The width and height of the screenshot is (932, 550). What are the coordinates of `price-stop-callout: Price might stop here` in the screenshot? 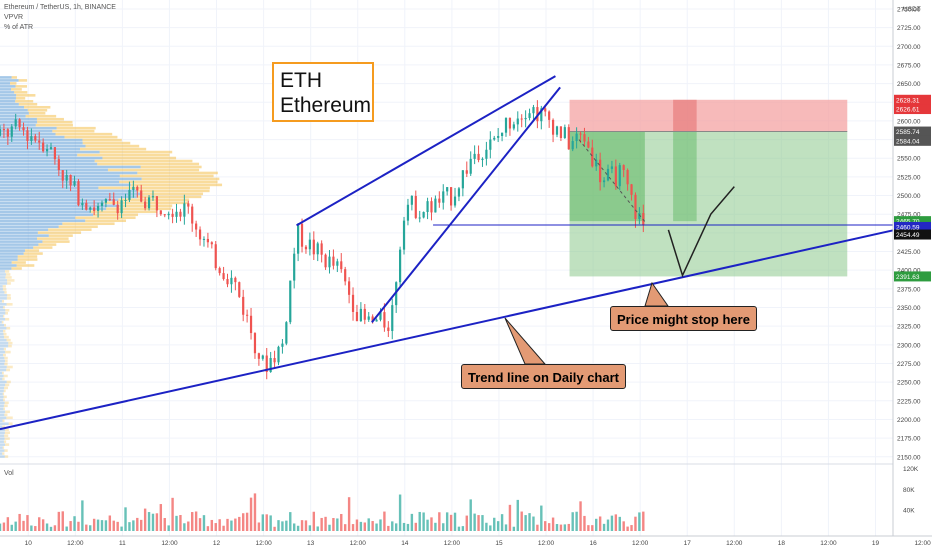 It's located at (683, 318).